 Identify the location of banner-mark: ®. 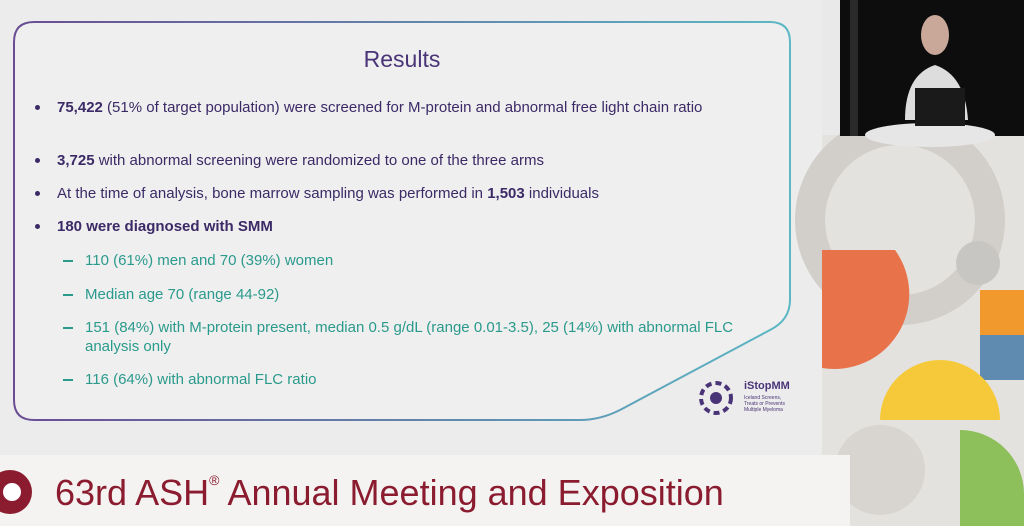
(214, 480).